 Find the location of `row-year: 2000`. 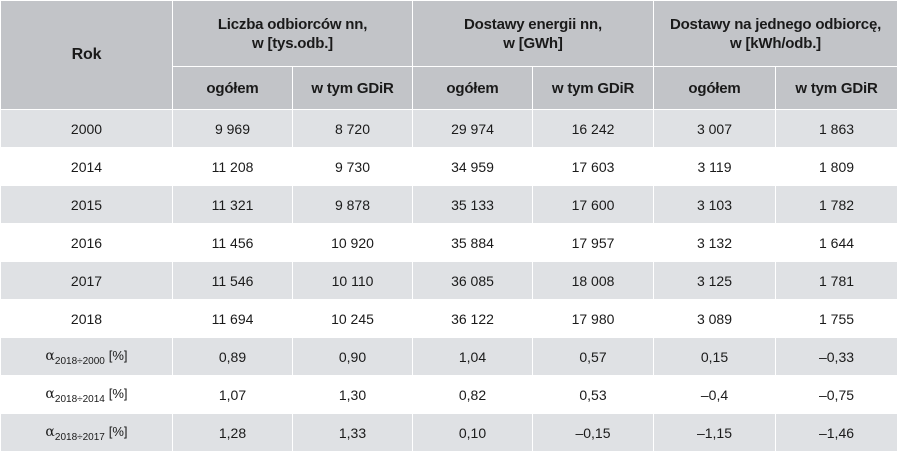

row-year: 2000 is located at coordinates (87, 129).